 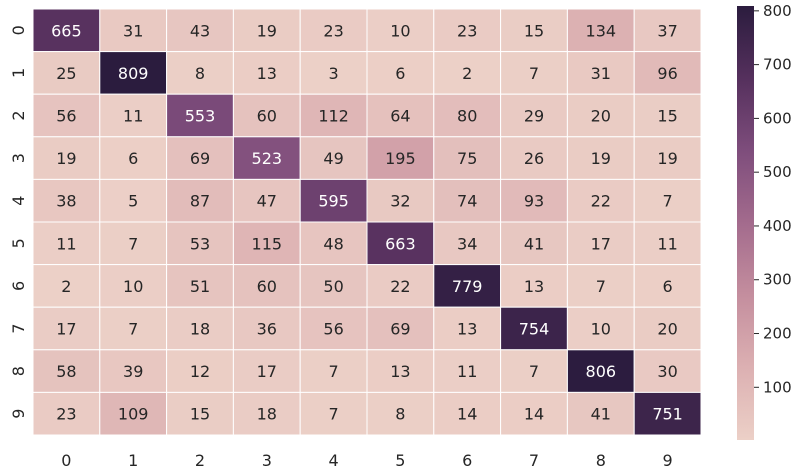 What do you see at coordinates (18, 243) in the screenshot?
I see `y-tick-label: 5` at bounding box center [18, 243].